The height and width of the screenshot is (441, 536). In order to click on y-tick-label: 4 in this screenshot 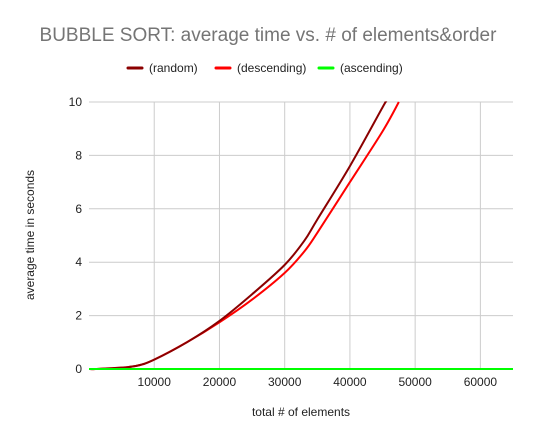, I will do `click(78, 262)`.